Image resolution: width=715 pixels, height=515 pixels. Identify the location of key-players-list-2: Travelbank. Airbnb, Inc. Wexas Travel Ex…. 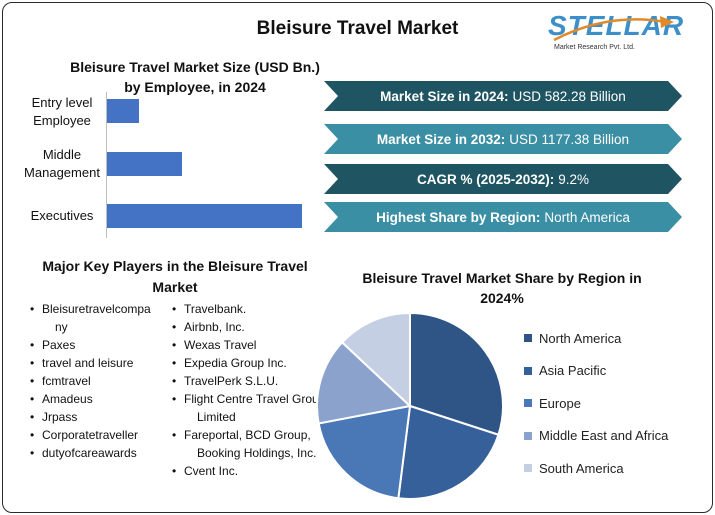
(252, 390).